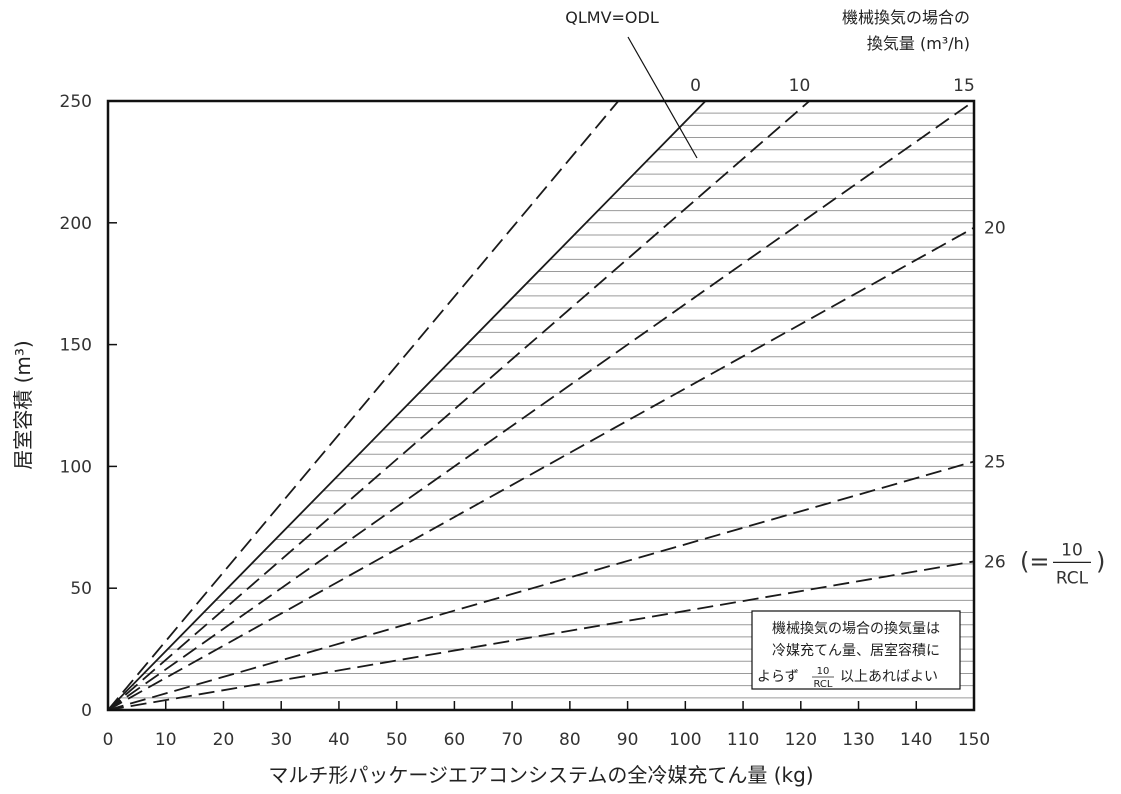 This screenshot has height=794, width=1121. I want to click on x-tick-label: 70, so click(512, 740).